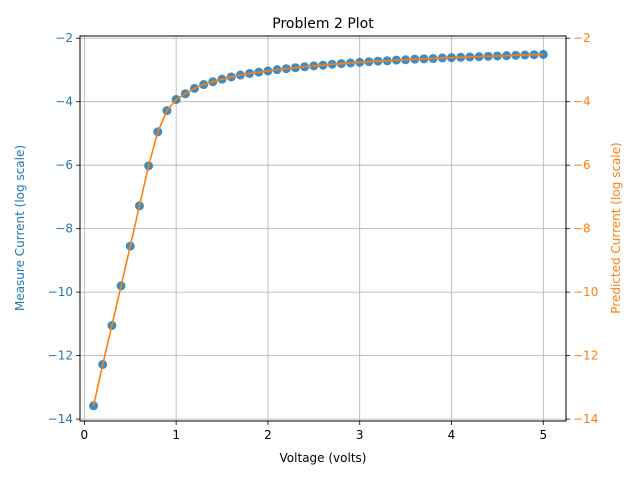 Image resolution: width=640 pixels, height=480 pixels. What do you see at coordinates (323, 24) in the screenshot?
I see `chart-title: Problem 2 Plot` at bounding box center [323, 24].